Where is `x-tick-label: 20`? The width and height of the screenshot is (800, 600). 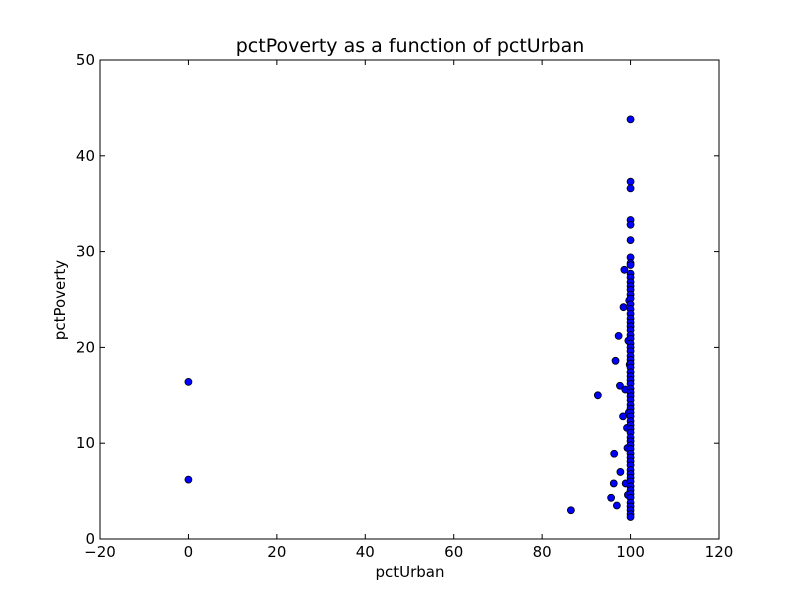 x-tick-label: 20 is located at coordinates (276, 552).